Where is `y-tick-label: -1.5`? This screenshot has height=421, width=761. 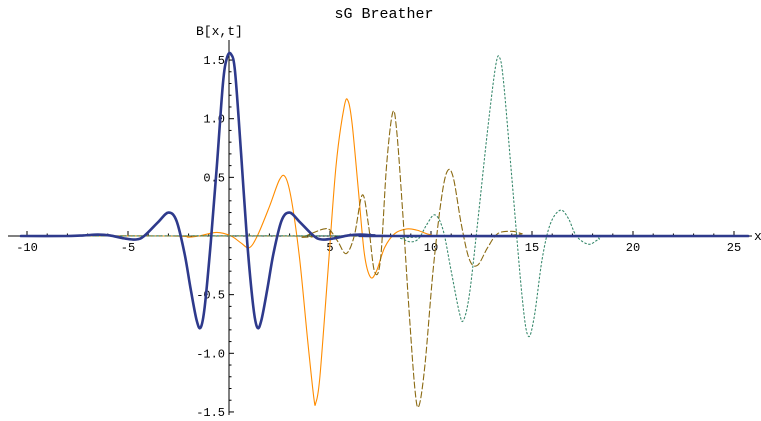 y-tick-label: -1.5 is located at coordinates (210, 413).